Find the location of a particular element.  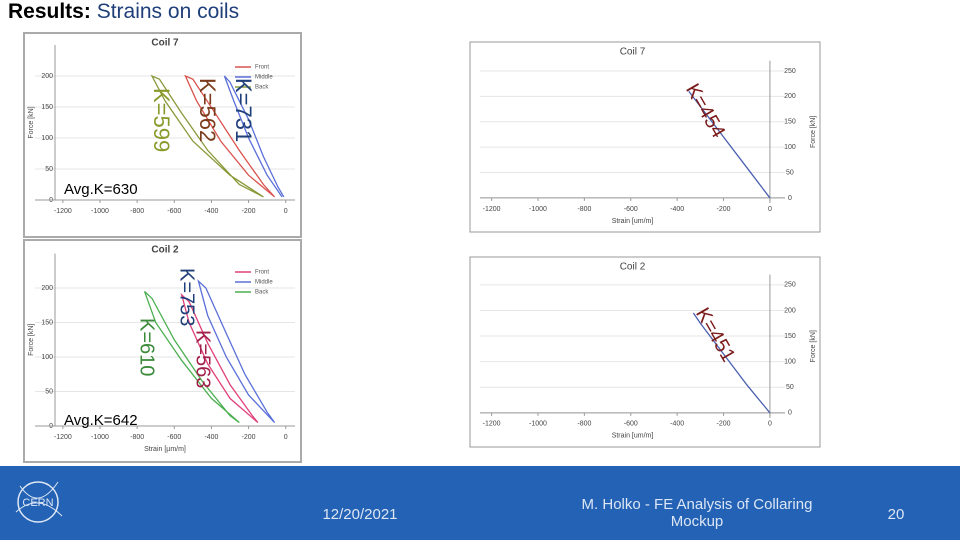

x-axis-label: Strain [µm/m] is located at coordinates (165, 449).